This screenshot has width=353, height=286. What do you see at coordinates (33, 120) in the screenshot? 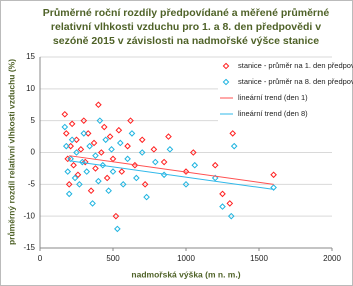
I see `y-tick-label: 5` at bounding box center [33, 120].